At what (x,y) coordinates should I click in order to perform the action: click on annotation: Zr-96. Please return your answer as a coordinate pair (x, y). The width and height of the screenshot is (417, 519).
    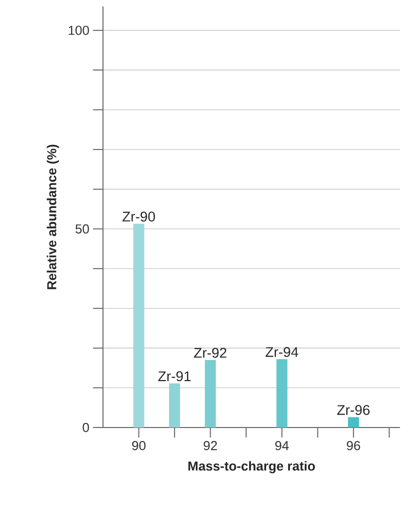
    Looking at the image, I should click on (353, 410).